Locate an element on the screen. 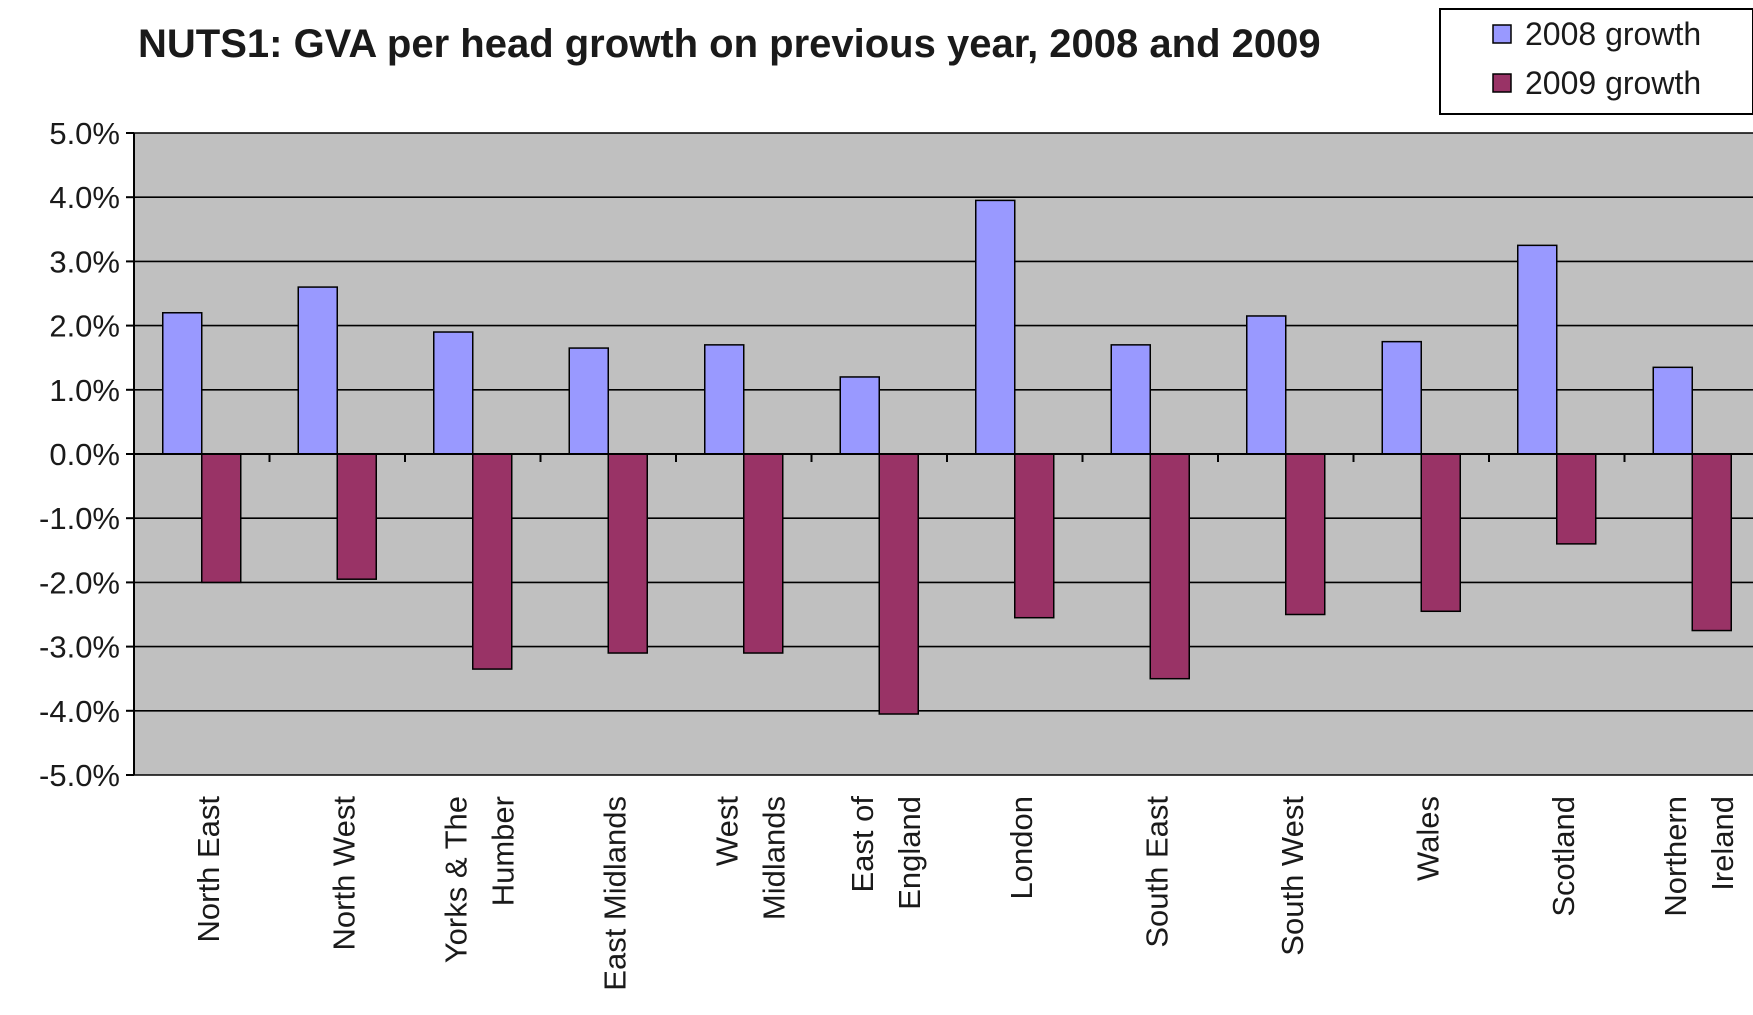 The image size is (1753, 1015). category-label: South East is located at coordinates (1156, 872).